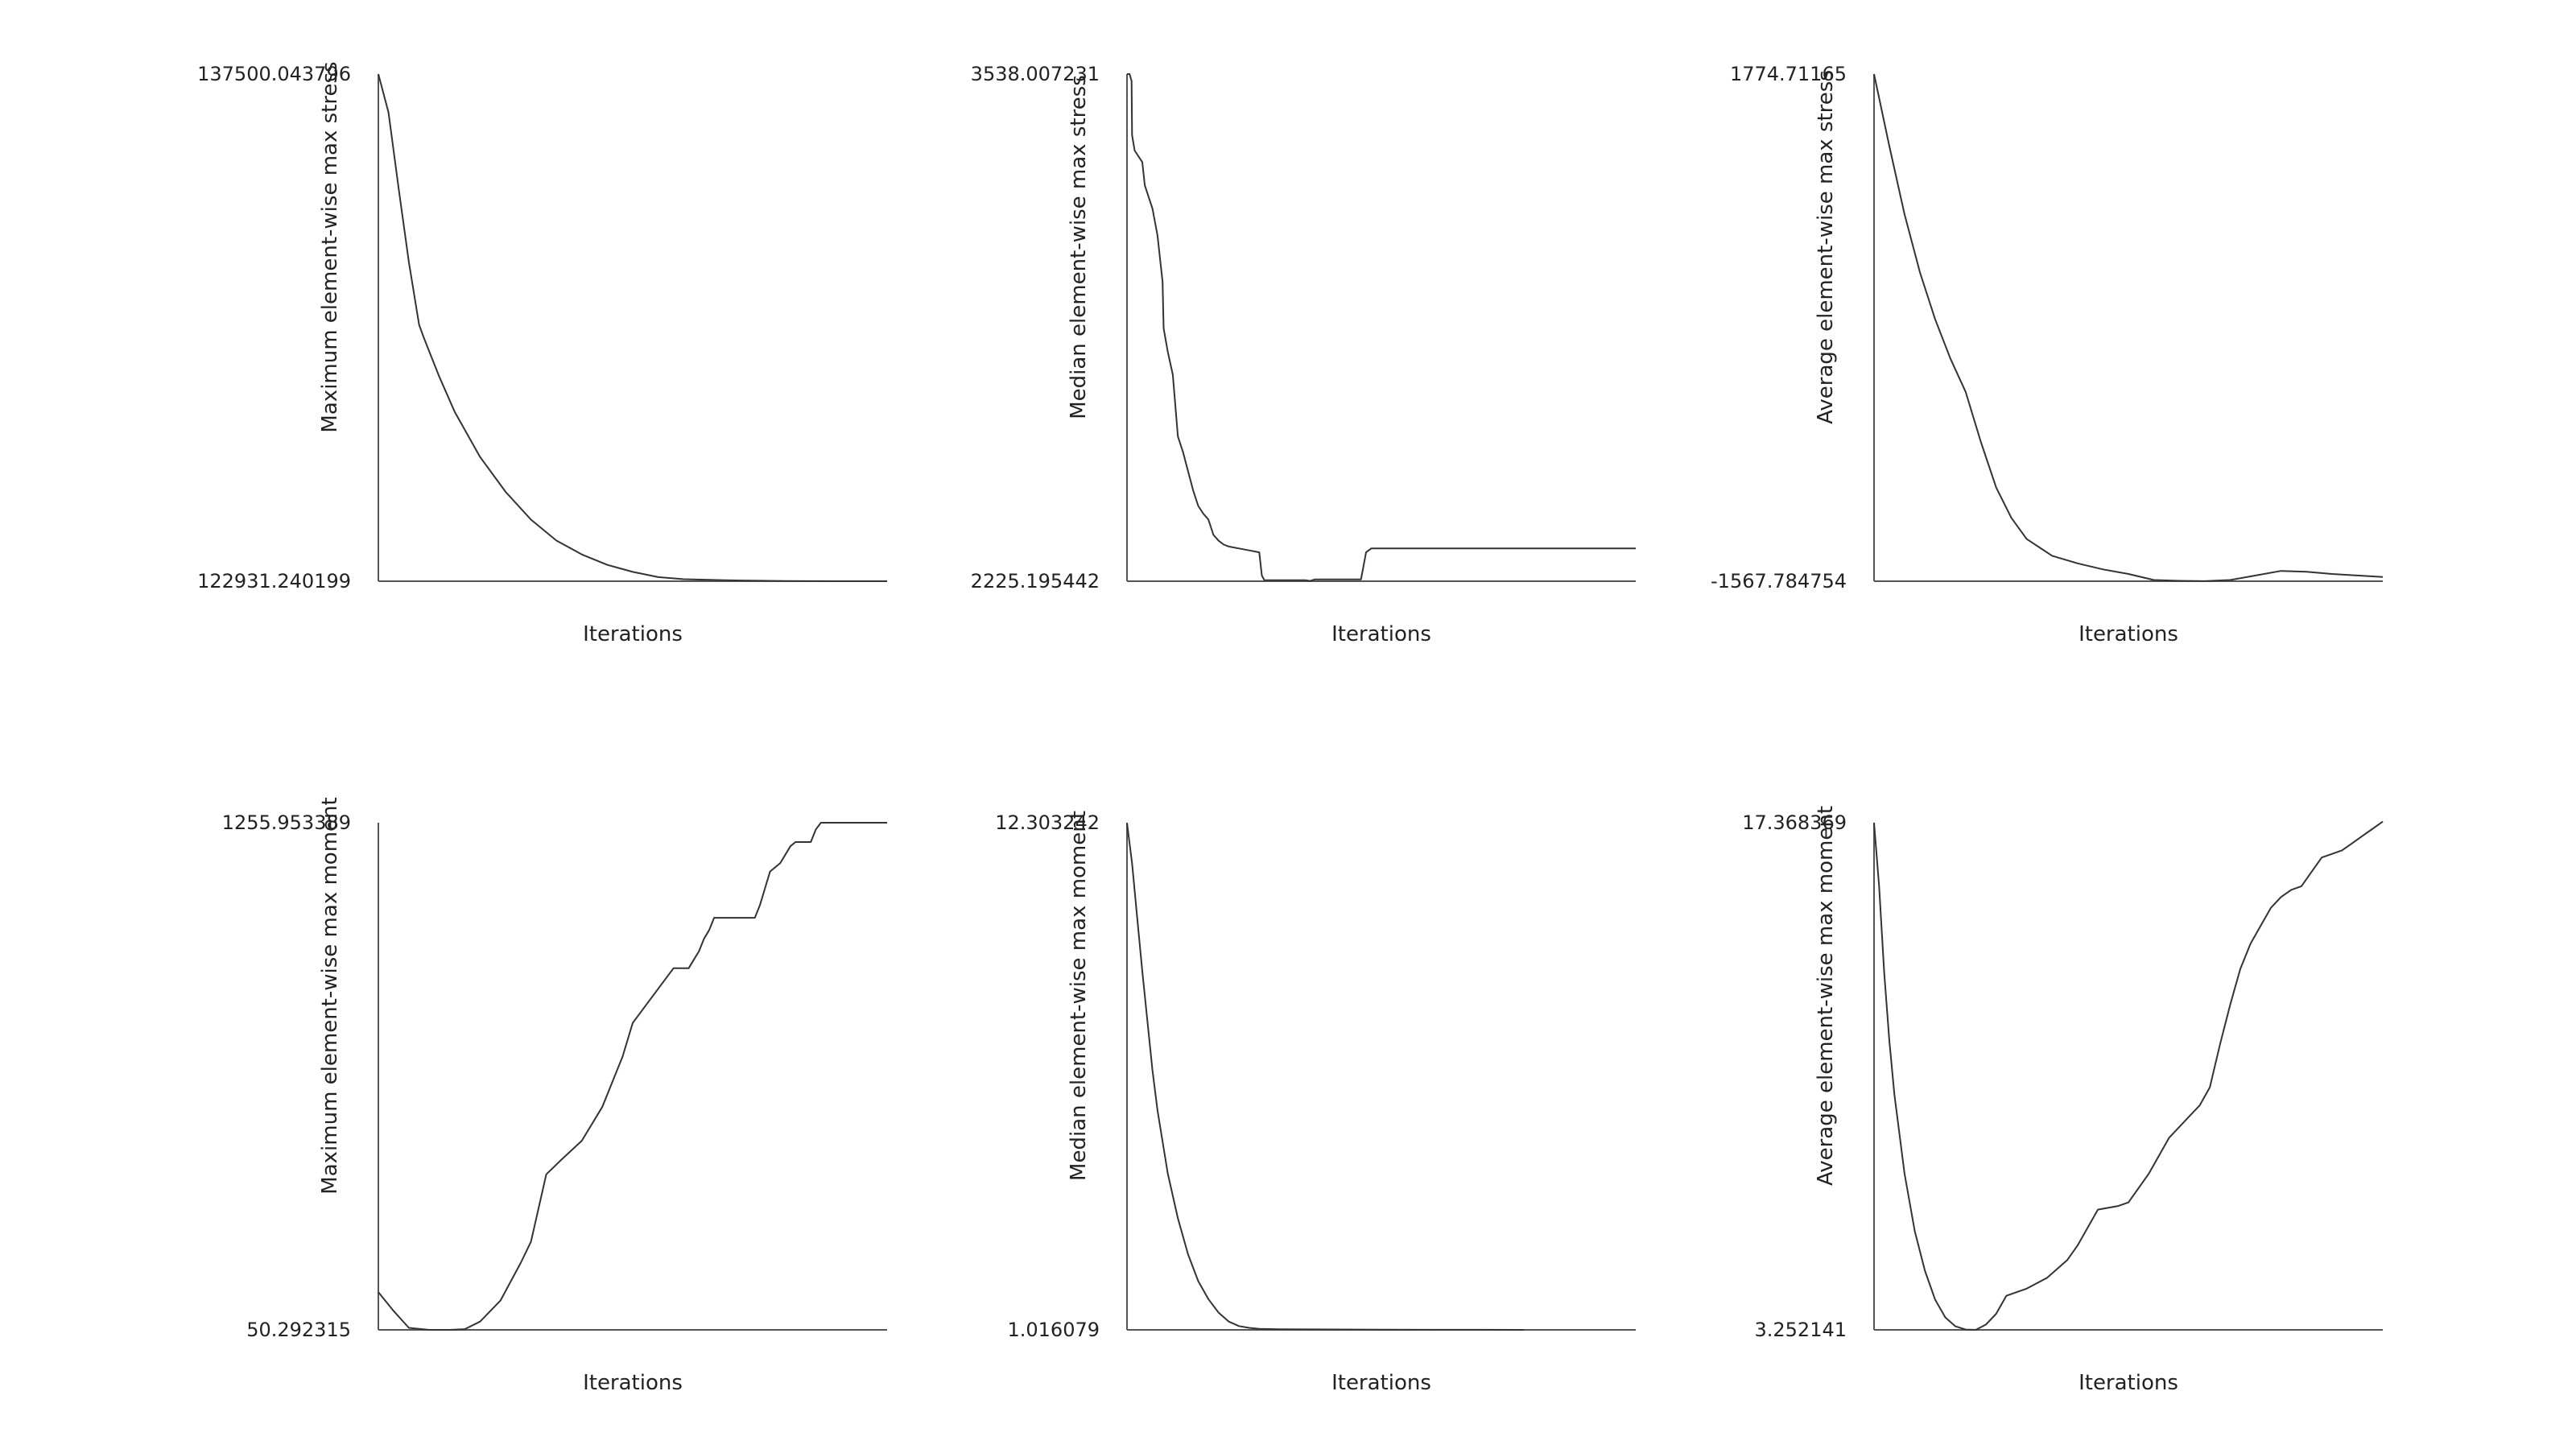 This screenshot has height=1449, width=2576. What do you see at coordinates (1826, 996) in the screenshot?
I see `y-axis-label: Average element-wise max moment` at bounding box center [1826, 996].